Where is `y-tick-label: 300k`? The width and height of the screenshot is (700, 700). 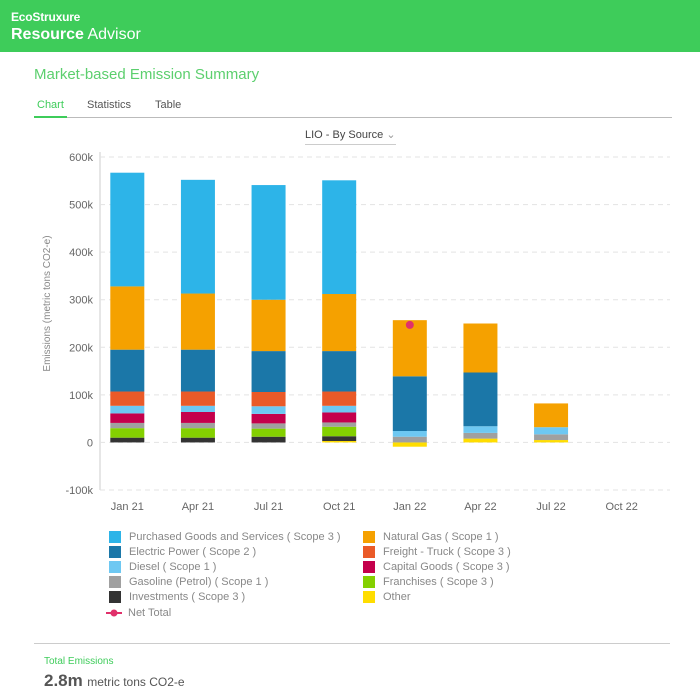 y-tick-label: 300k is located at coordinates (81, 301).